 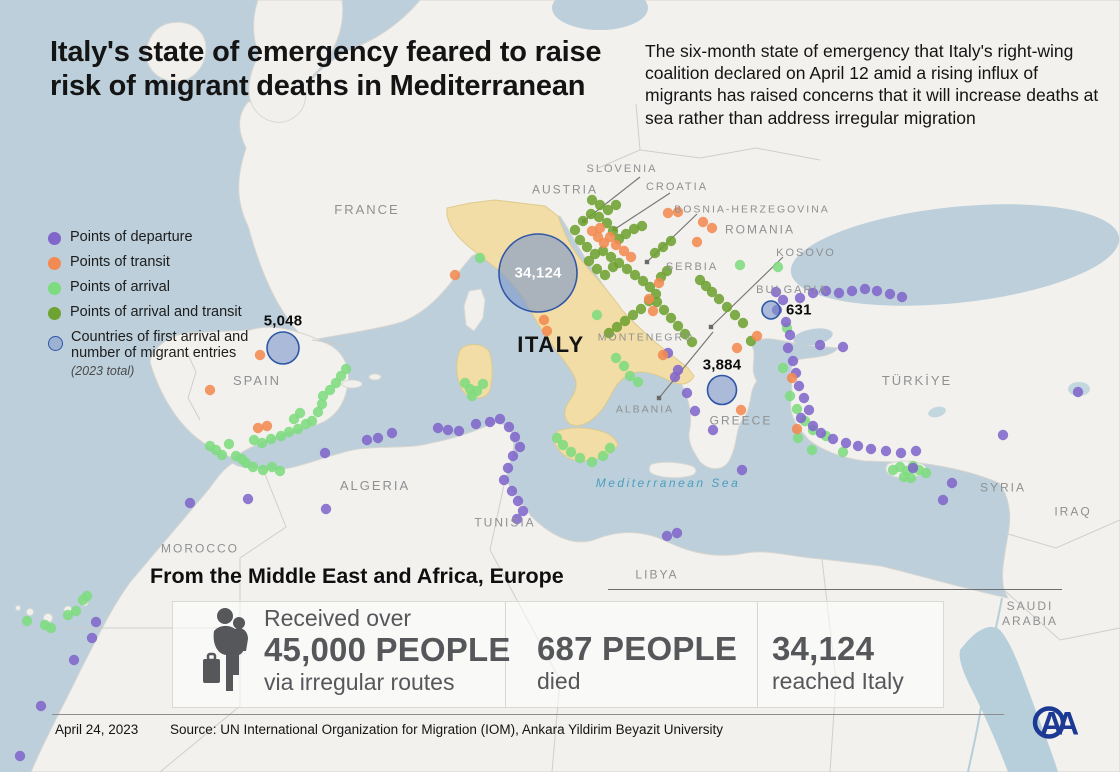 I want to click on corsica-island, so click(x=474, y=310).